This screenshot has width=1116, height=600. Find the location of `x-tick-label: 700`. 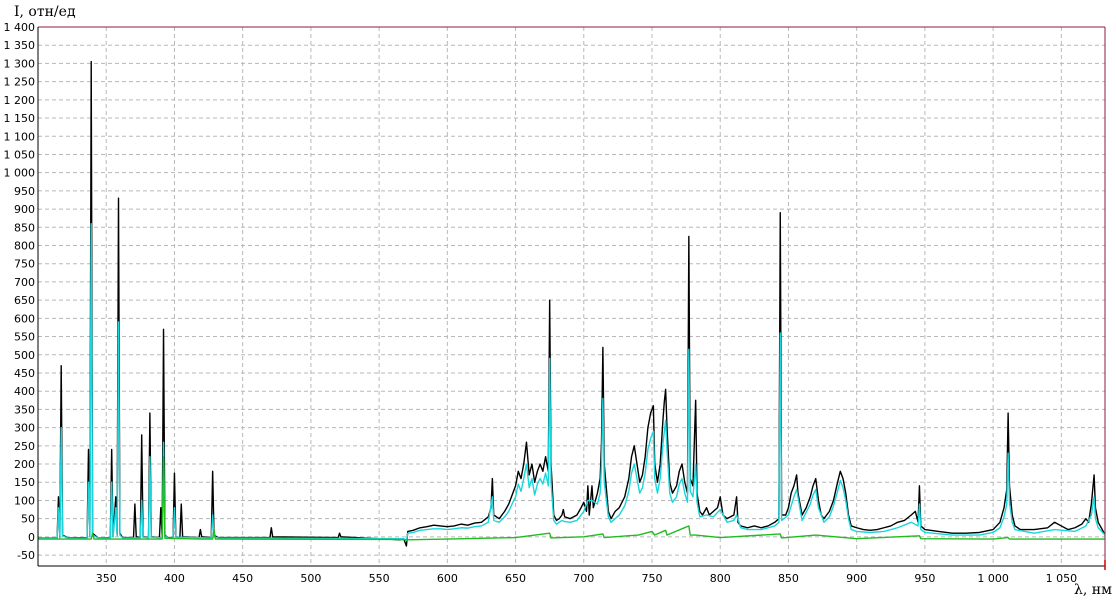

x-tick-label: 700 is located at coordinates (583, 578).